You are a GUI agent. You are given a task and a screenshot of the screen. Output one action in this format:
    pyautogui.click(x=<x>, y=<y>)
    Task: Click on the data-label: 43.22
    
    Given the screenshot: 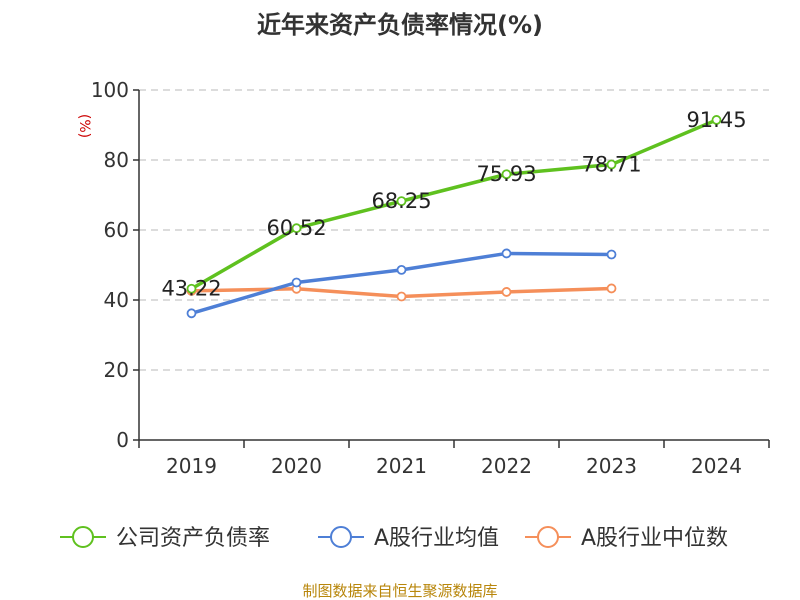 What is the action you would take?
    pyautogui.click(x=191, y=289)
    